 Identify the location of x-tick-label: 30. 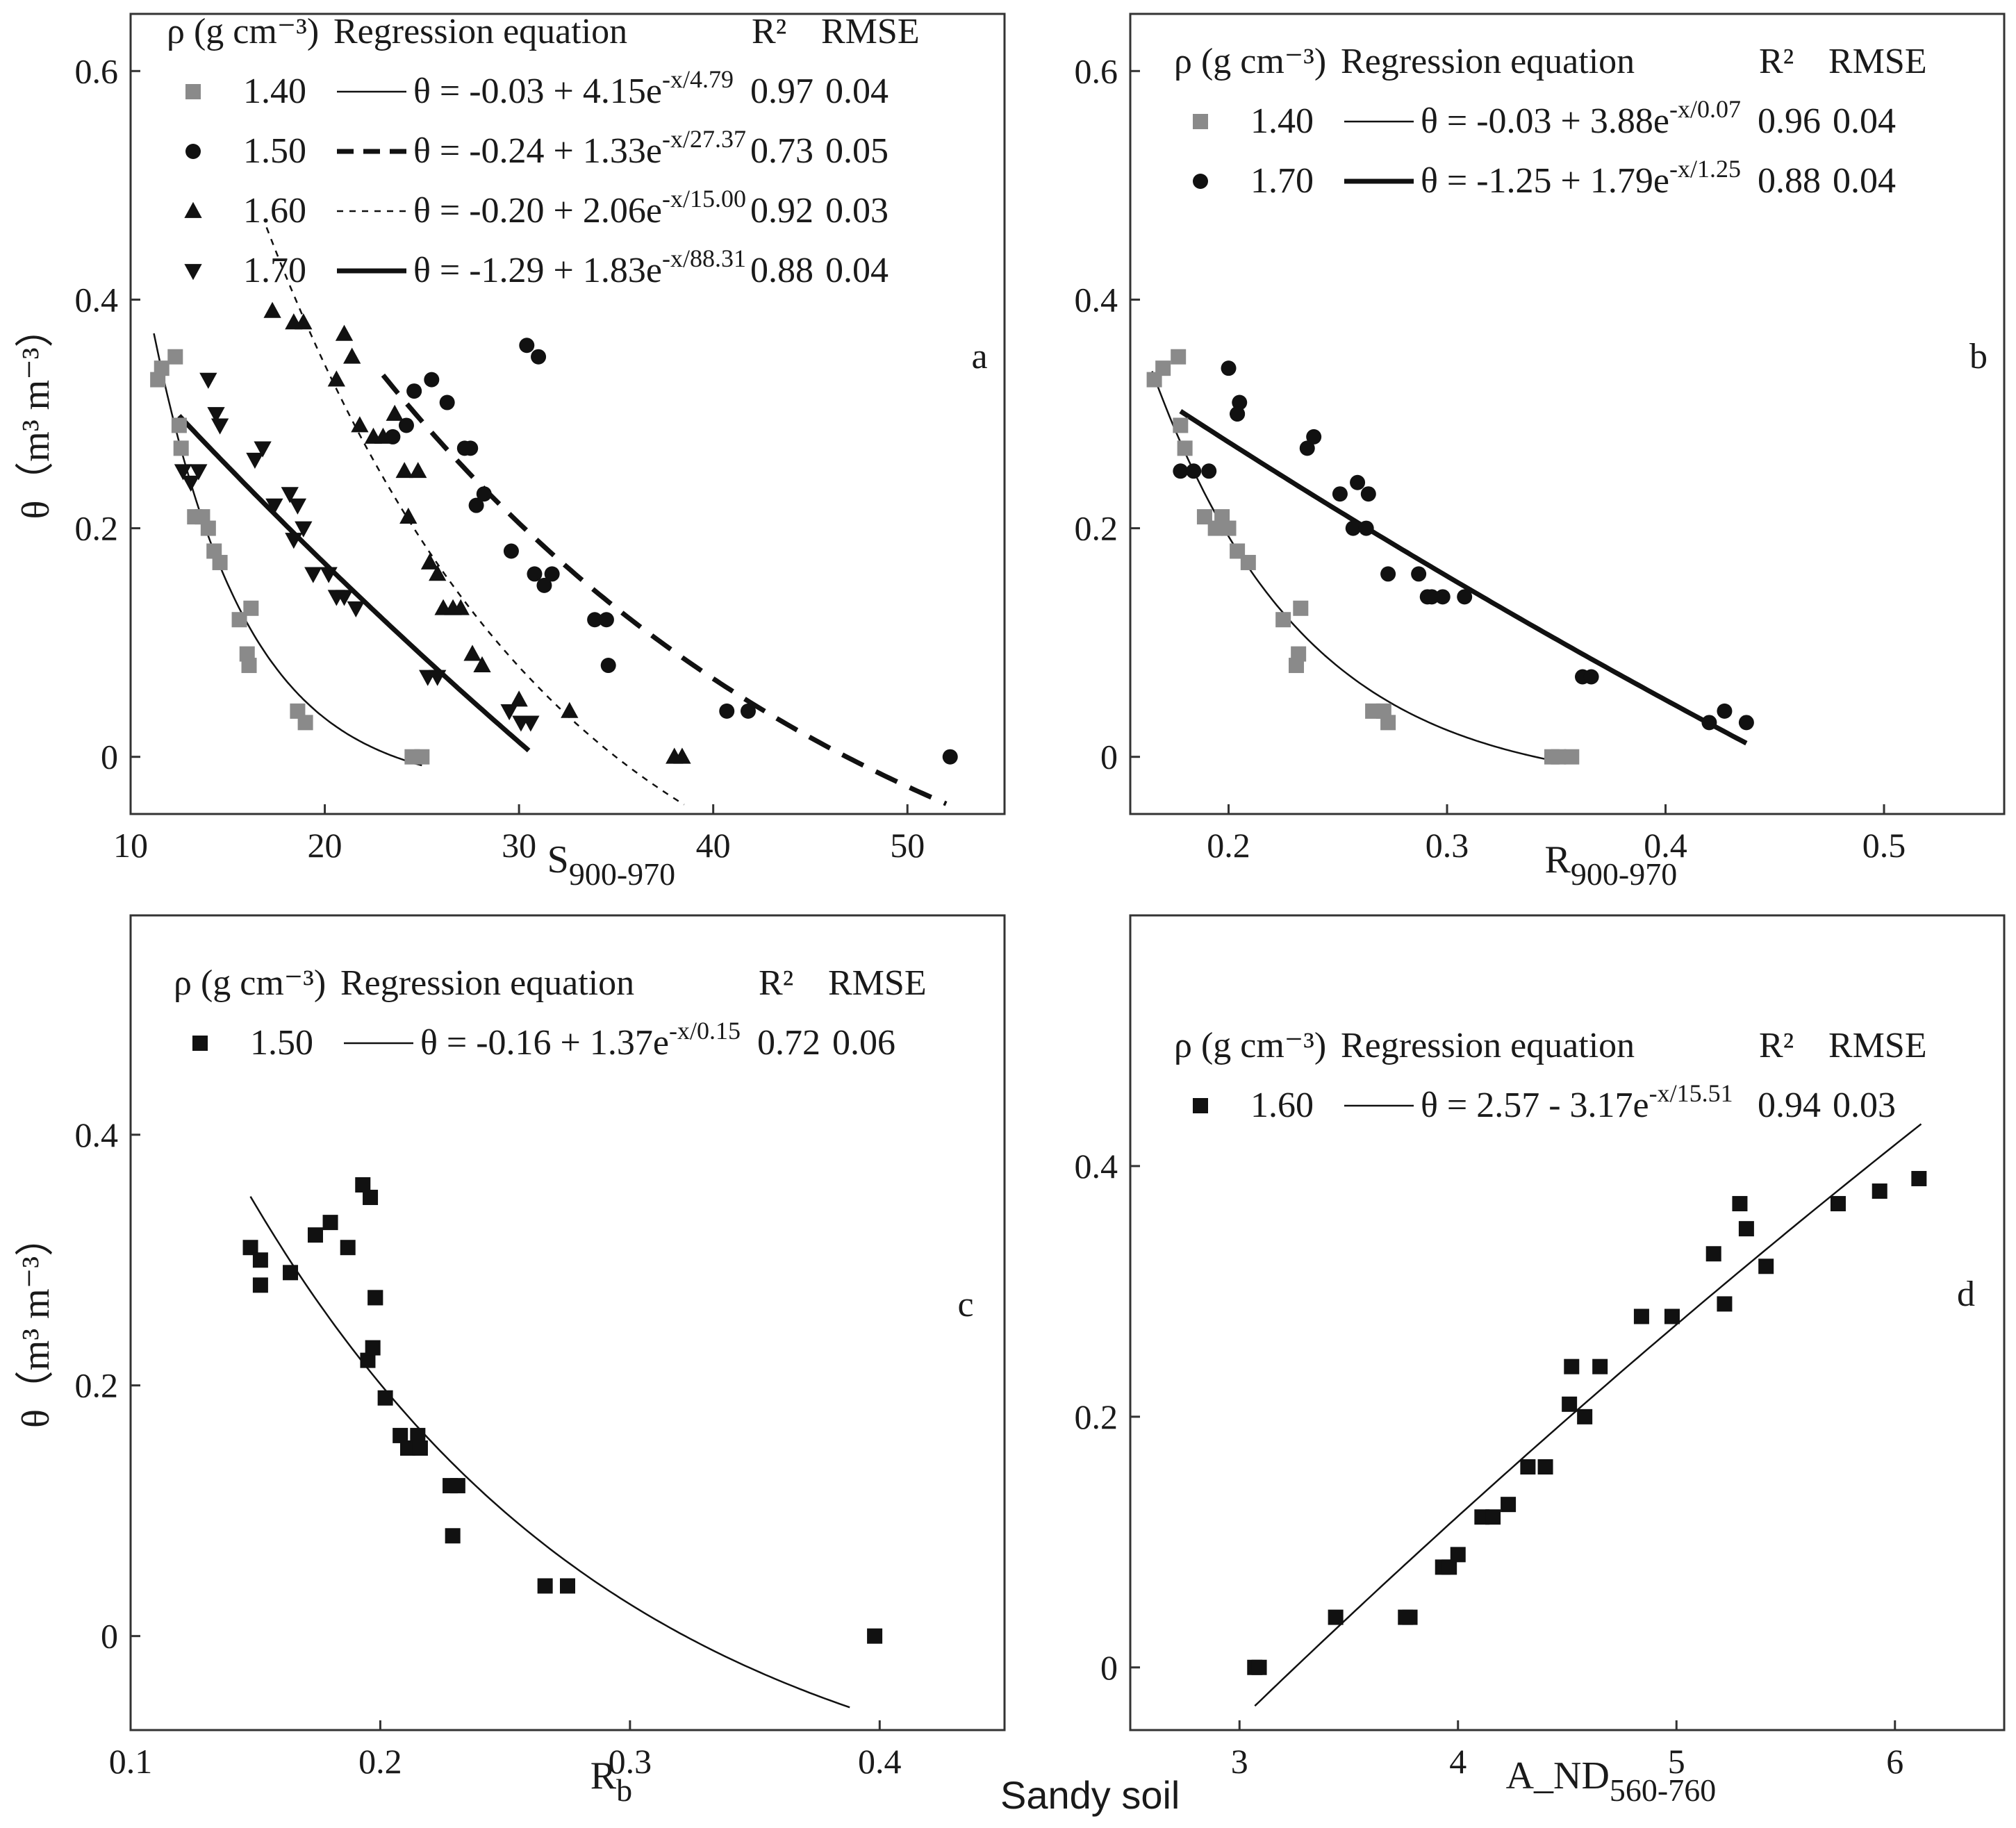
(519, 845).